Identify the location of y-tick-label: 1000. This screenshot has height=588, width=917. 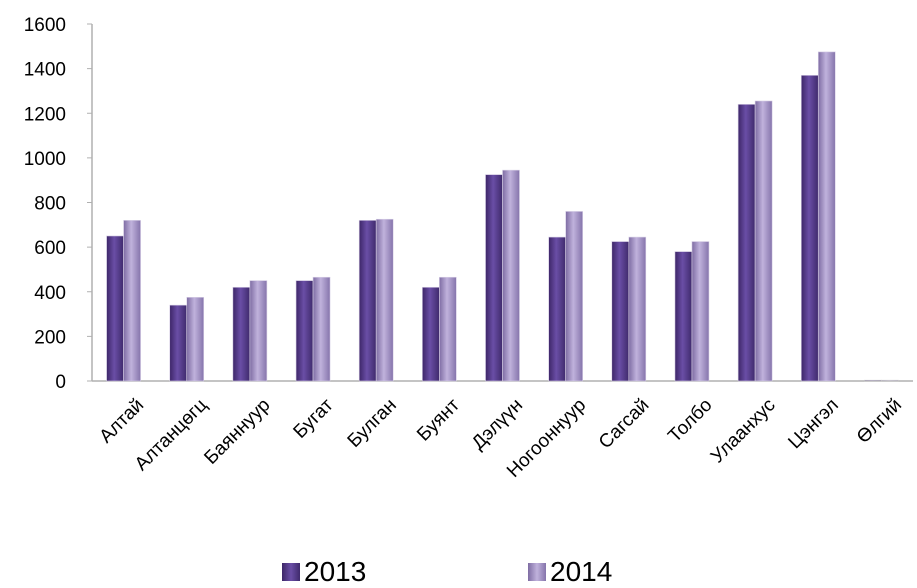
(45, 159).